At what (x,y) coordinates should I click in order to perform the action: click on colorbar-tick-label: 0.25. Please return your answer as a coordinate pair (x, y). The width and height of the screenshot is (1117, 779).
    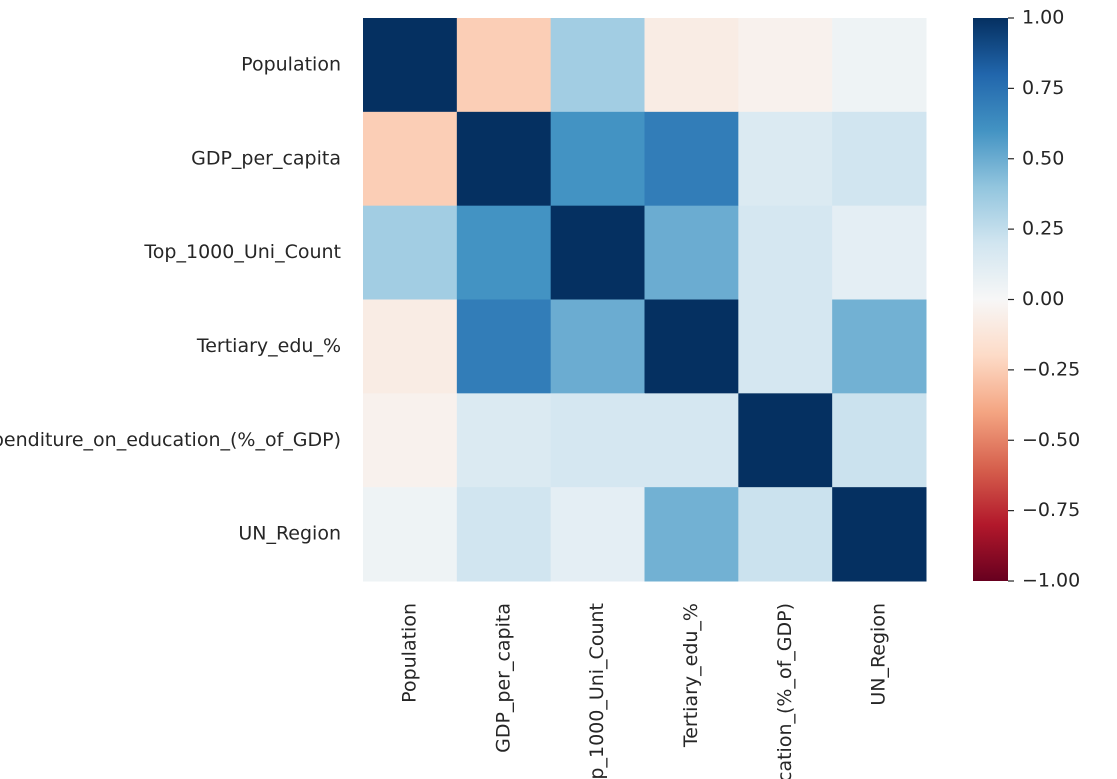
    Looking at the image, I should click on (1043, 229).